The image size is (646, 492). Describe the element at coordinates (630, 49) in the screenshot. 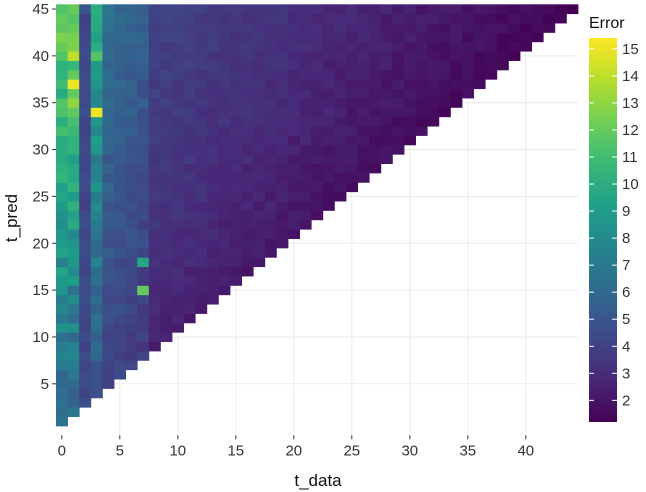

I see `legend-tick-label: 15` at that location.